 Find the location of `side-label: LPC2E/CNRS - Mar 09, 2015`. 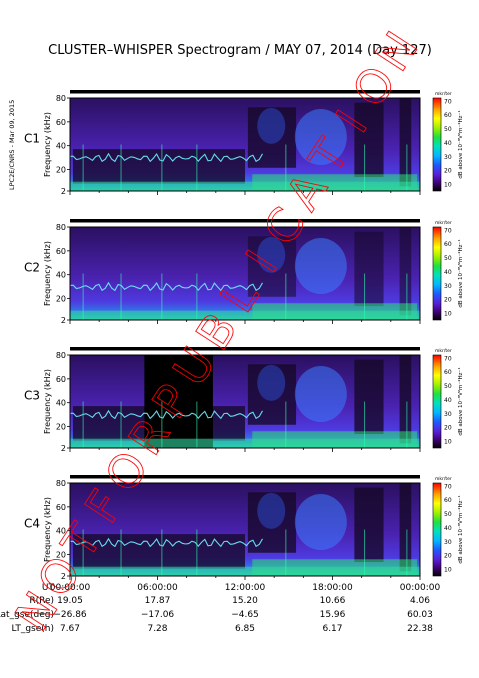

side-label: LPC2E/CNRS - Mar 09, 2015 is located at coordinates (12, 145).